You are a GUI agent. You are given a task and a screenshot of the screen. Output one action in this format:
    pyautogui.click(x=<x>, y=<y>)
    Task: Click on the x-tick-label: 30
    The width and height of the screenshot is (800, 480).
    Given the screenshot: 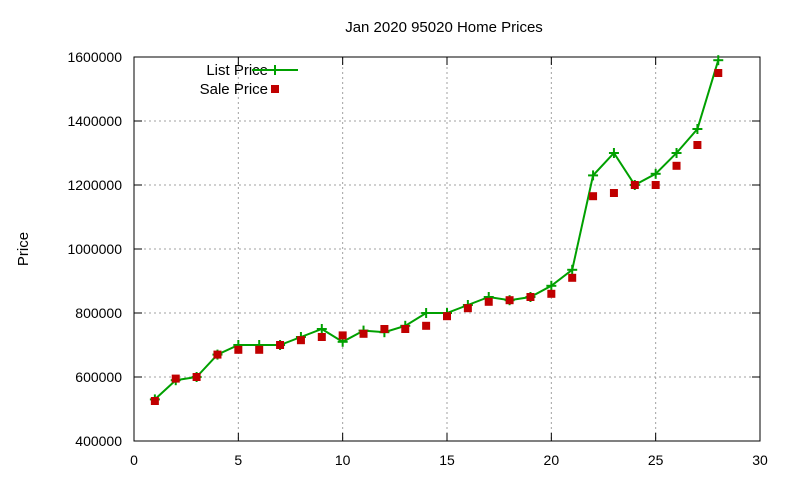 What is the action you would take?
    pyautogui.click(x=760, y=460)
    